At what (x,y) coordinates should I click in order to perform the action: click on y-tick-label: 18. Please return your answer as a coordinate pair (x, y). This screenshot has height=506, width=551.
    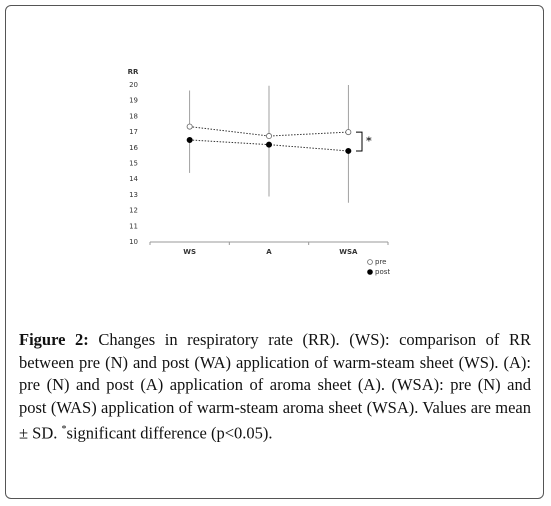
    Looking at the image, I should click on (133, 116).